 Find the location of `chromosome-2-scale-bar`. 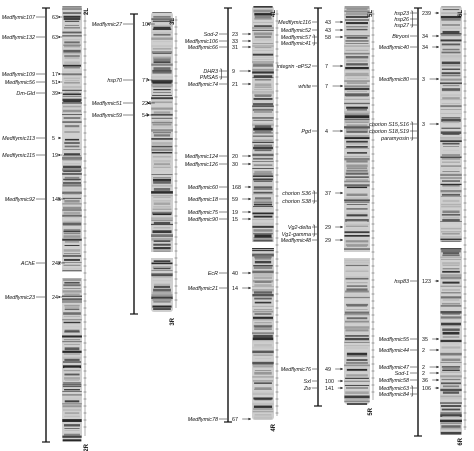

chromosome-2-scale-bar is located at coordinates (46, 225).